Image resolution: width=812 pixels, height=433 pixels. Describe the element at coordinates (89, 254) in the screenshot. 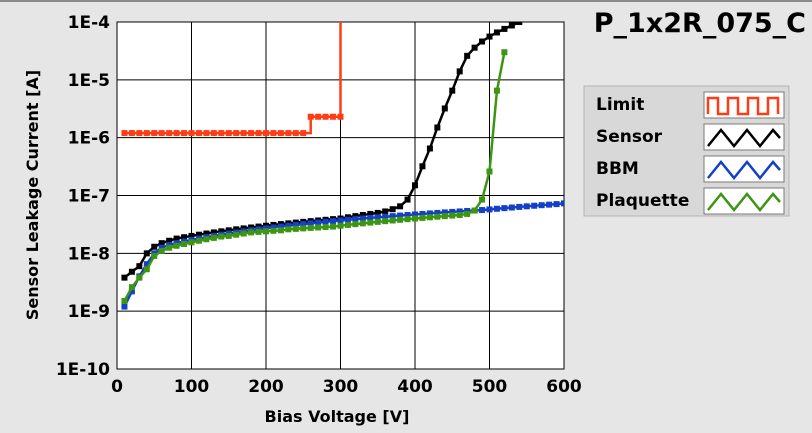

I see `y-tick-label: 1E-8` at that location.